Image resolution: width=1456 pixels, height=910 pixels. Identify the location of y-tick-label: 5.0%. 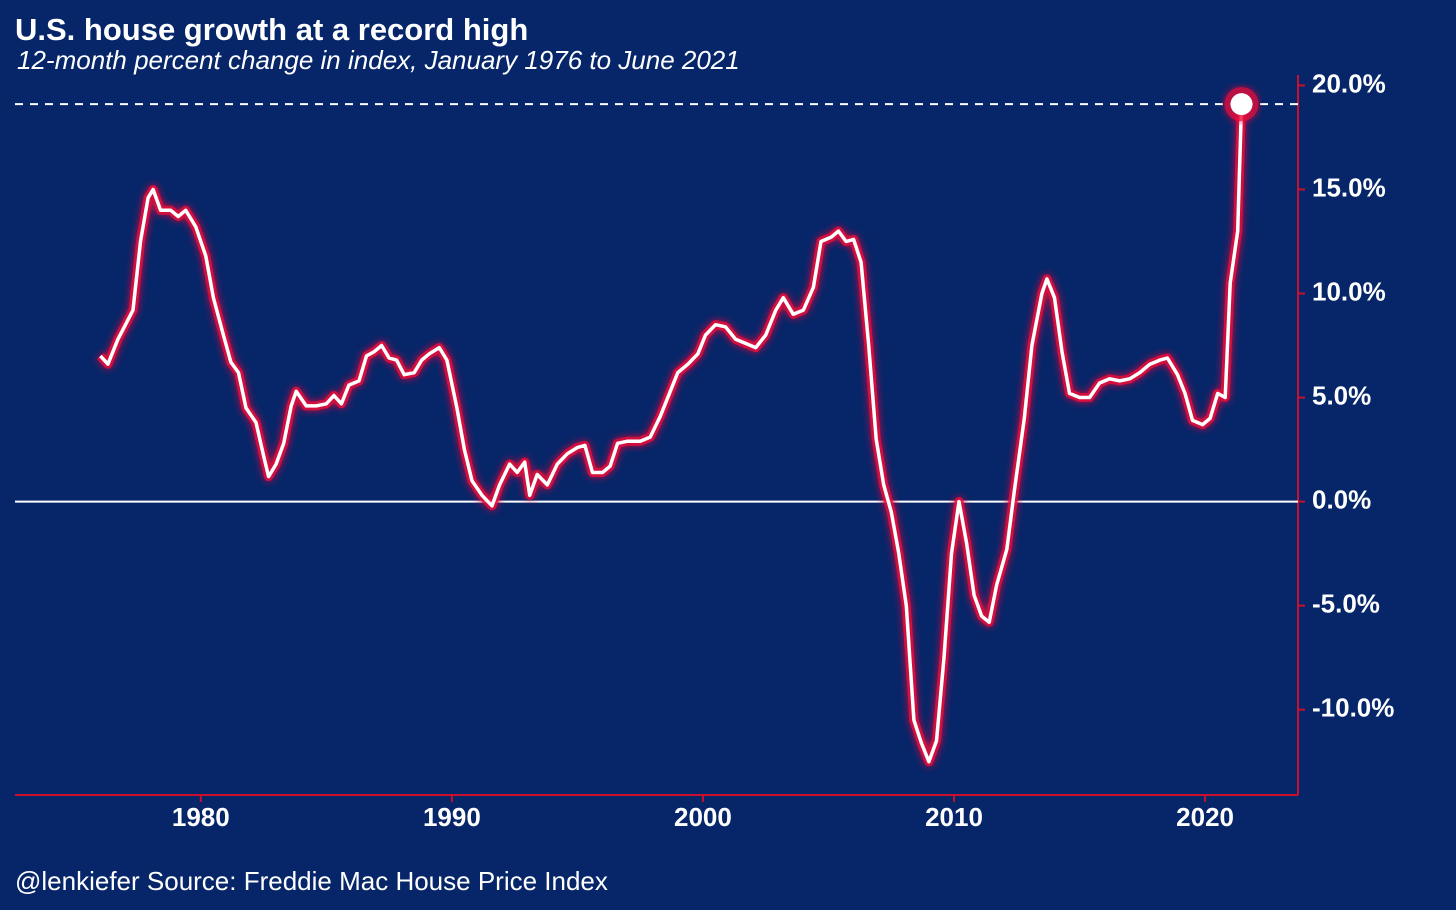
(1341, 395).